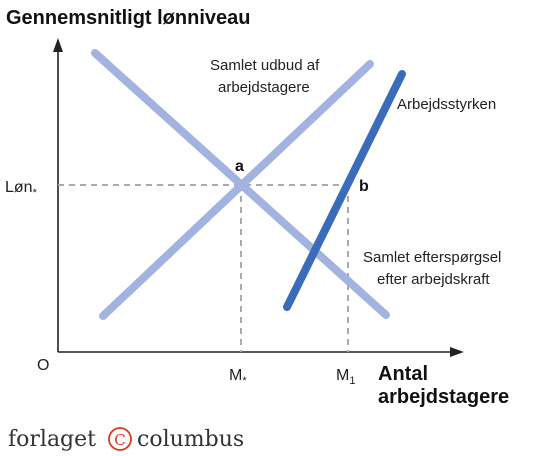 The image size is (550, 456). I want to click on copyright-mark: C, so click(119, 440).